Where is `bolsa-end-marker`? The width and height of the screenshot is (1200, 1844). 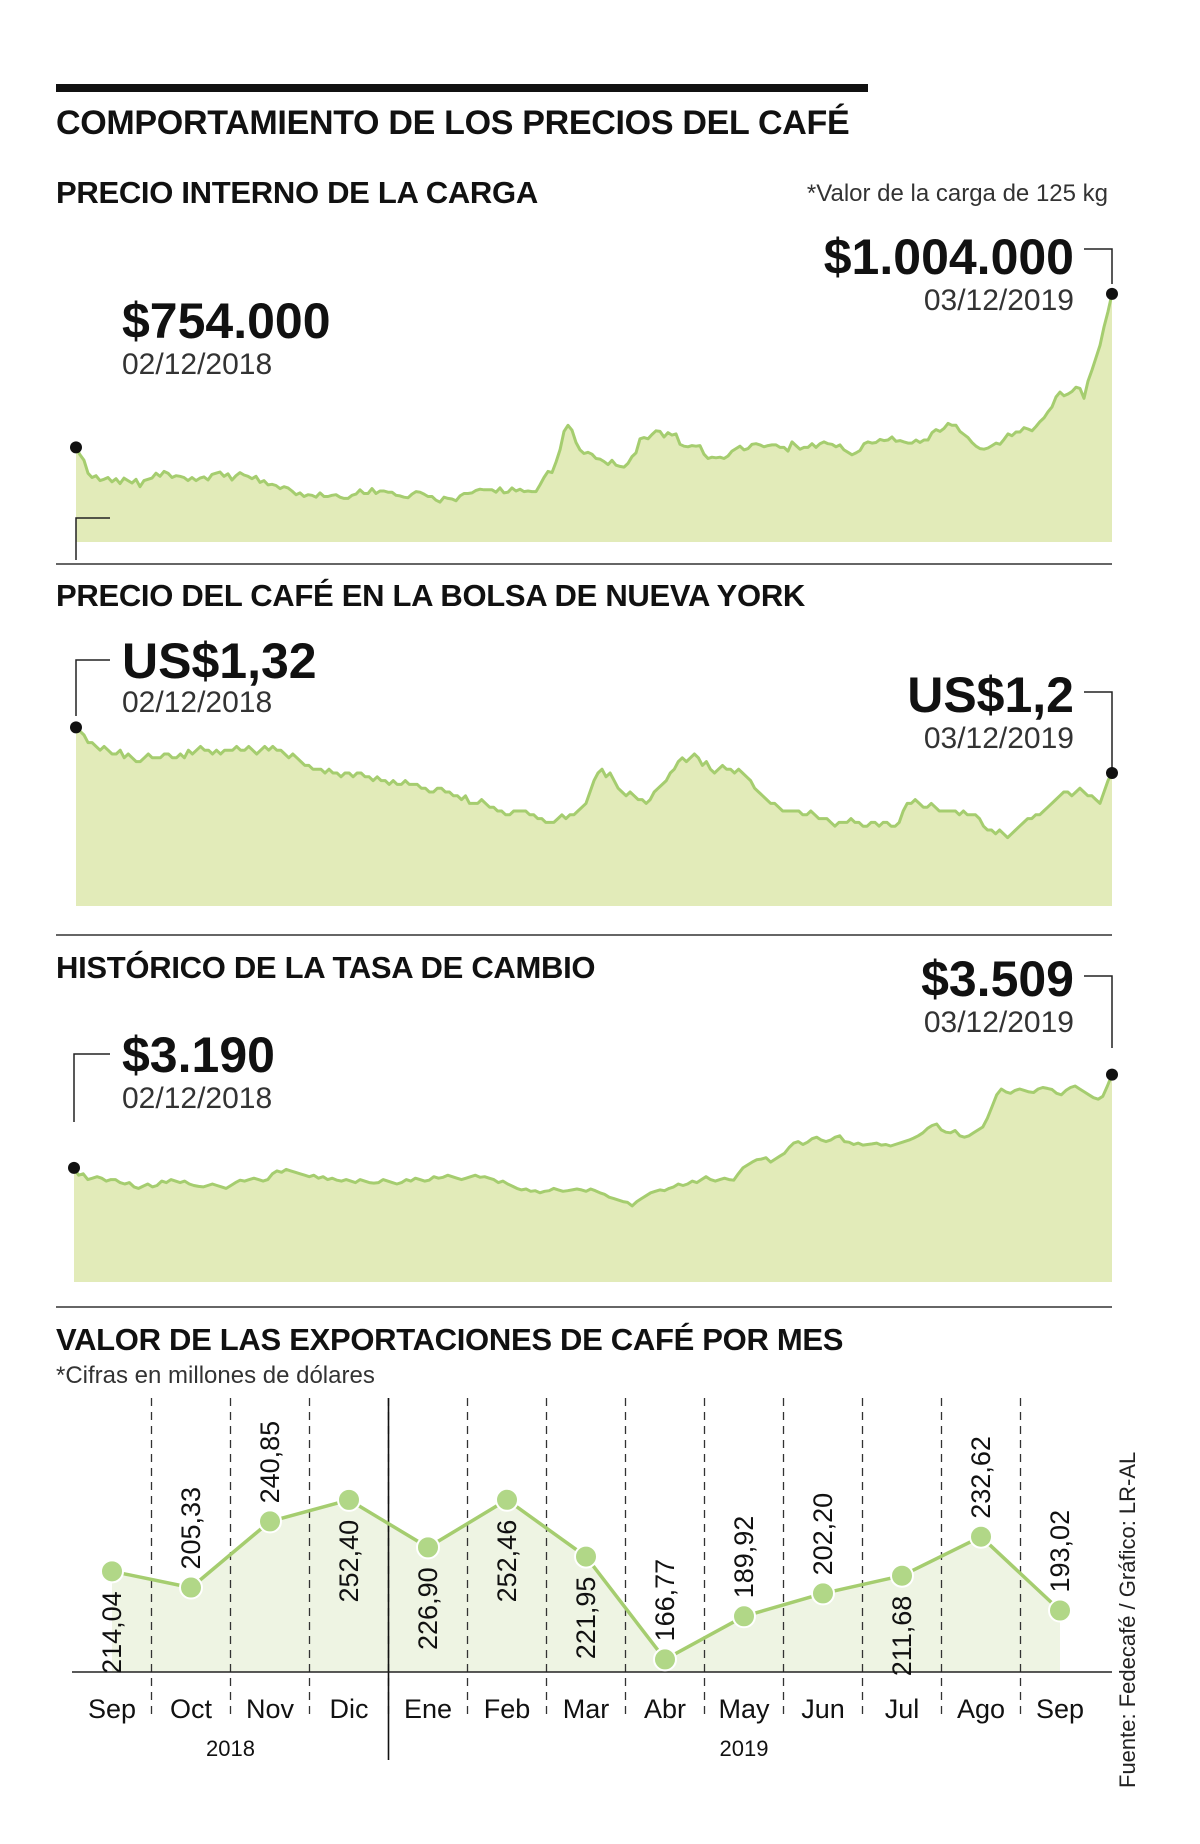 bolsa-end-marker is located at coordinates (1112, 773).